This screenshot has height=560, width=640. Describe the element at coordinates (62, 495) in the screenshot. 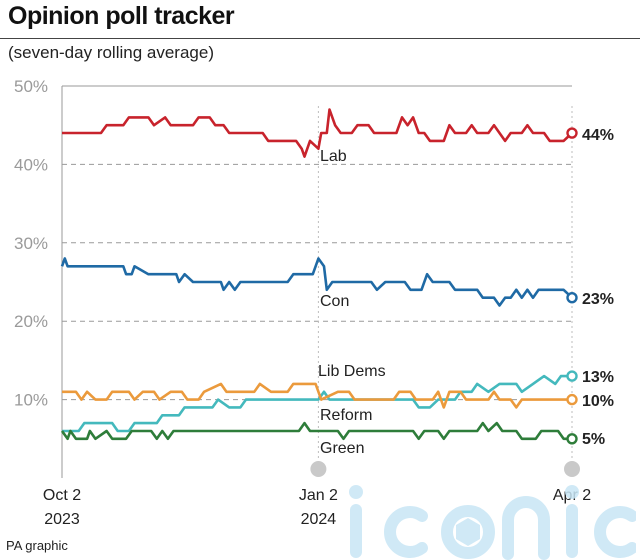

I see `x-tick-label: Oct 2` at that location.